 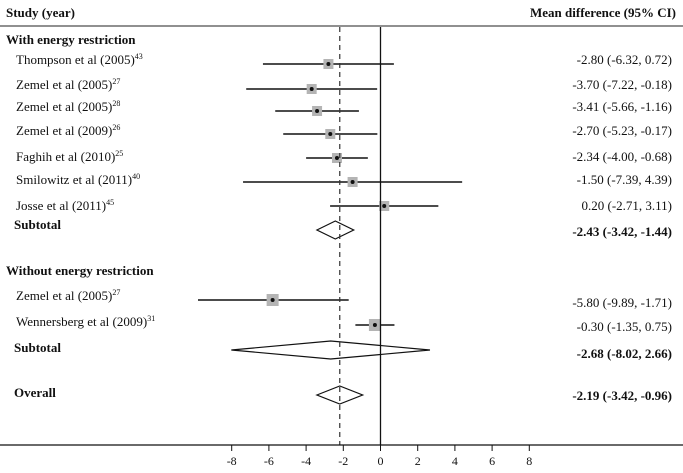 I want to click on x-tick-label: -4, so click(x=306, y=461).